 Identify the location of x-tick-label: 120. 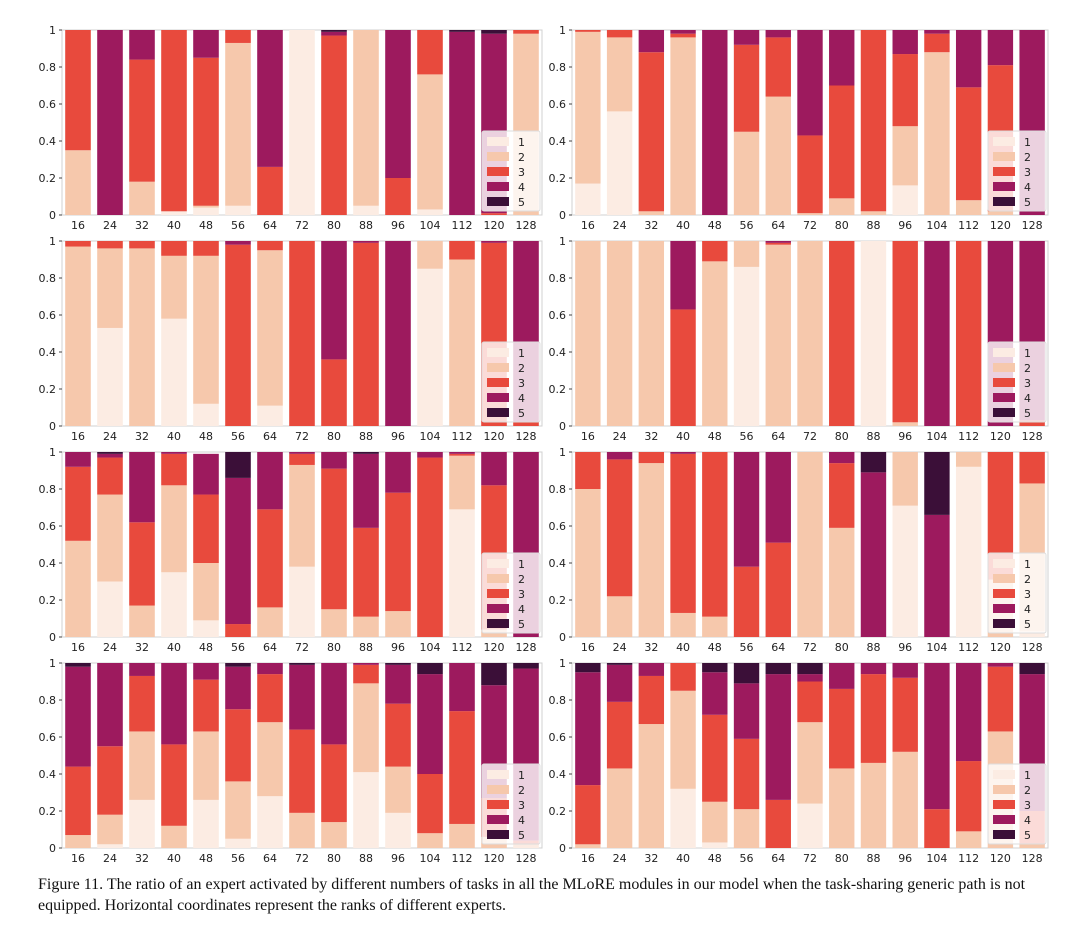
(1000, 858).